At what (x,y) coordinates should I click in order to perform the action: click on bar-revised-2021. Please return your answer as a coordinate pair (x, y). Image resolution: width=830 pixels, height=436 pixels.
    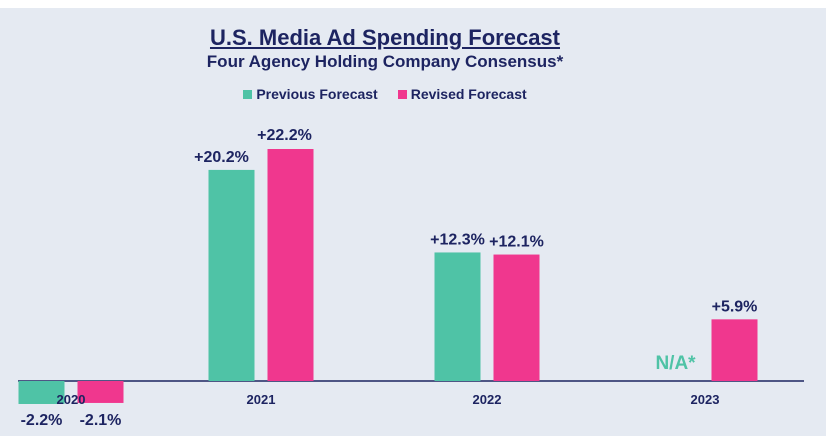
    Looking at the image, I should click on (290, 265).